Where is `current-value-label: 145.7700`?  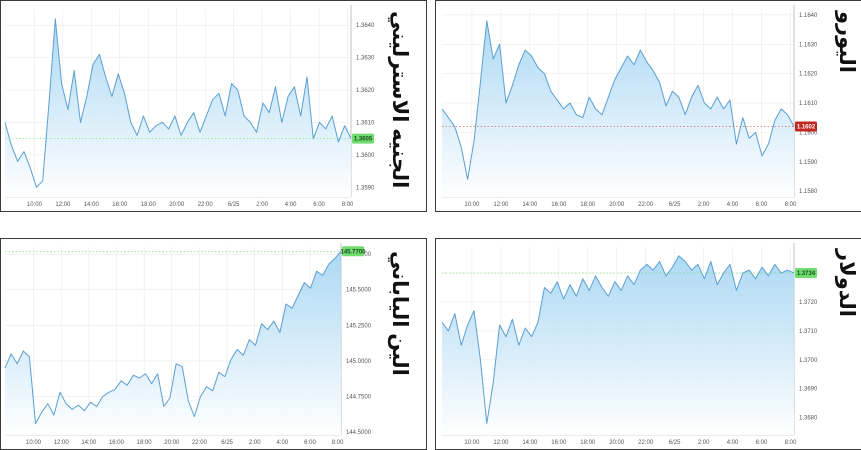 current-value-label: 145.7700 is located at coordinates (353, 252).